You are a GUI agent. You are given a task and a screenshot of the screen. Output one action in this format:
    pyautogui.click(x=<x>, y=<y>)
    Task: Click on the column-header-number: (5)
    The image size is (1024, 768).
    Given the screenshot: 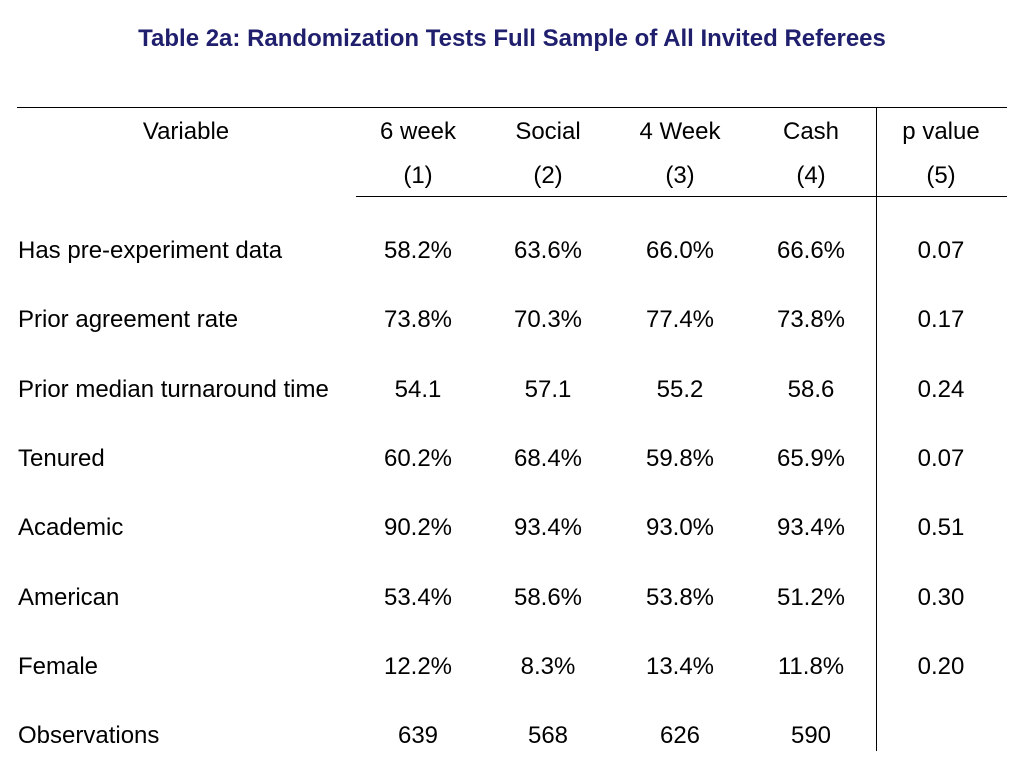 What is the action you would take?
    pyautogui.click(x=941, y=175)
    